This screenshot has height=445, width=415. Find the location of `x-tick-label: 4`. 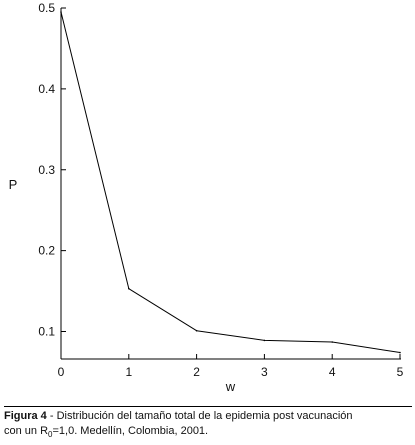

x-tick-label: 4 is located at coordinates (332, 372).